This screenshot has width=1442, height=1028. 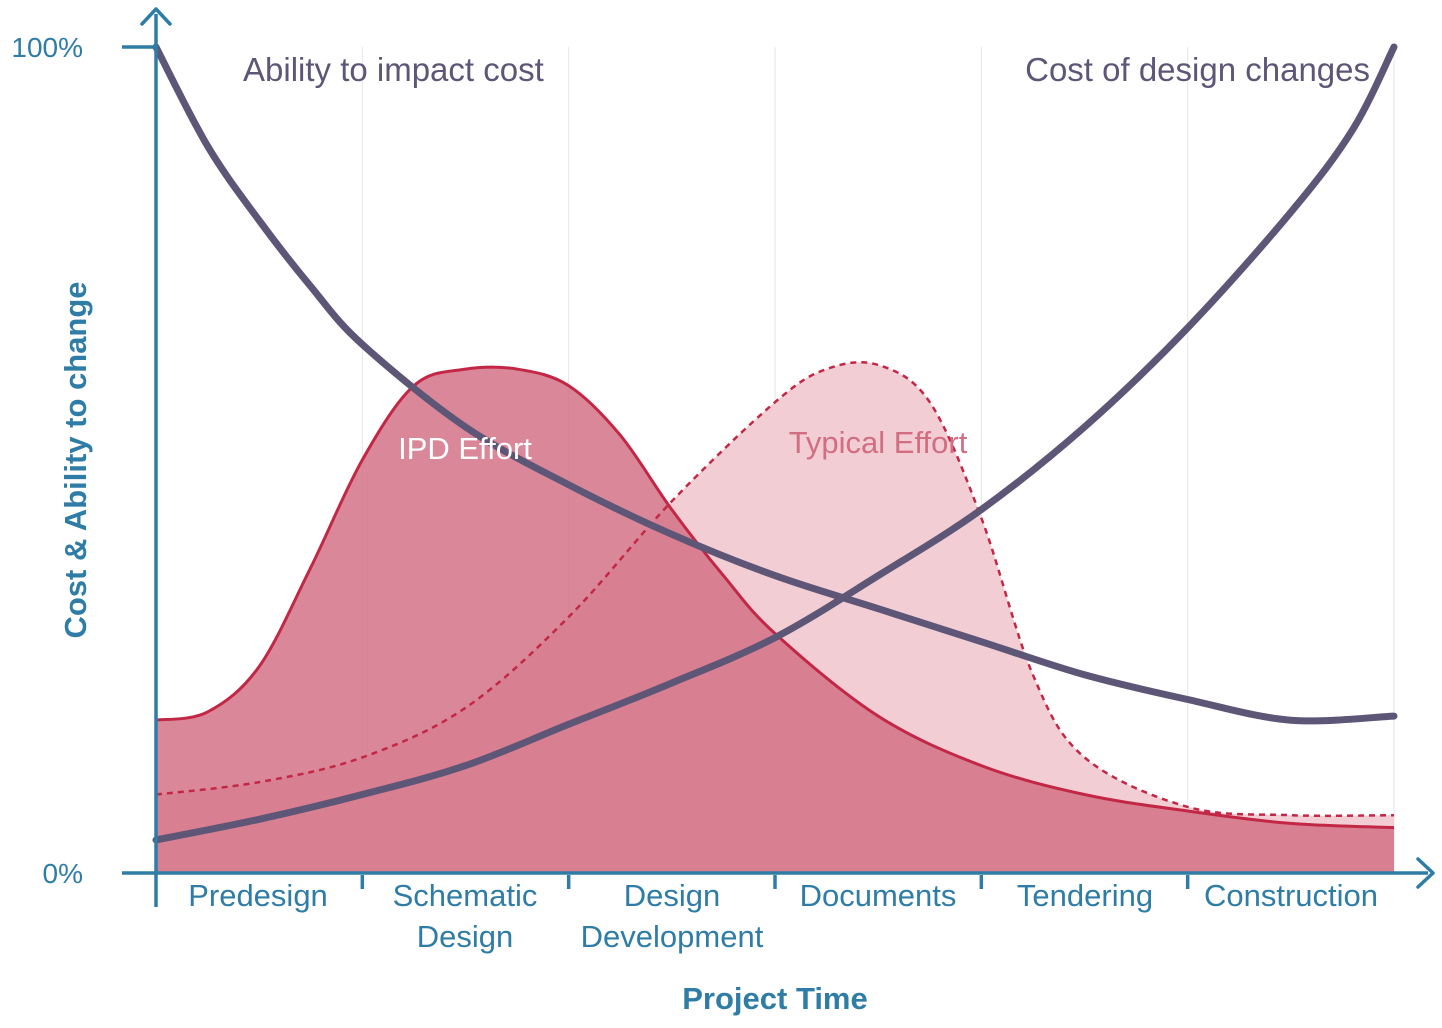 What do you see at coordinates (465, 448) in the screenshot?
I see `series-label-ipd: IPD Effort` at bounding box center [465, 448].